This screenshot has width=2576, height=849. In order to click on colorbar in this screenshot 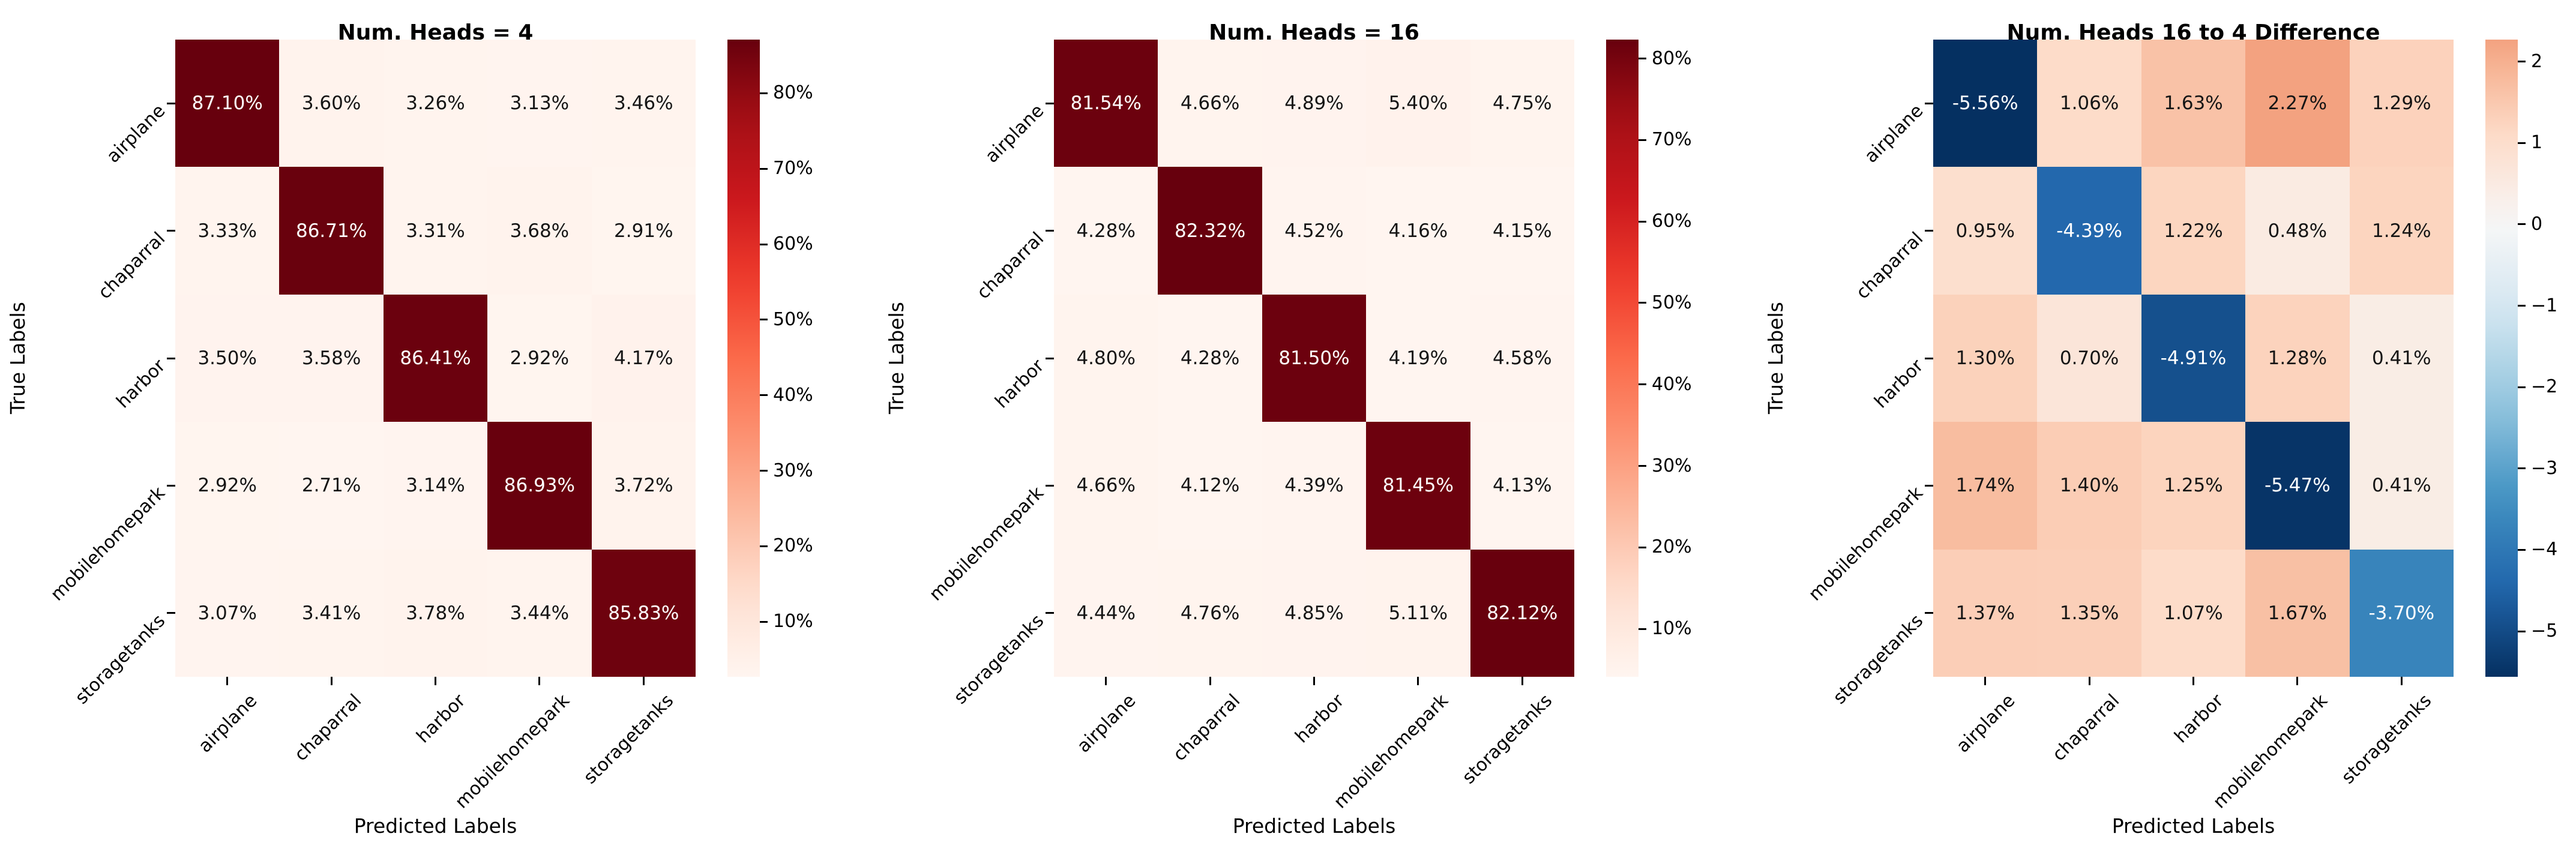, I will do `click(743, 358)`.